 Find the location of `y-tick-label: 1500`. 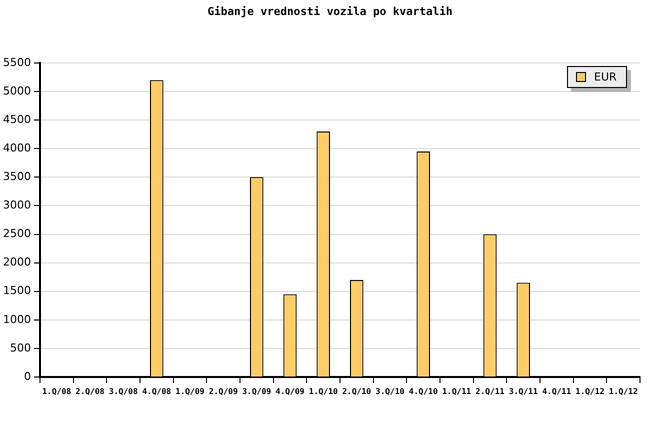

y-tick-label: 1500 is located at coordinates (17, 291).